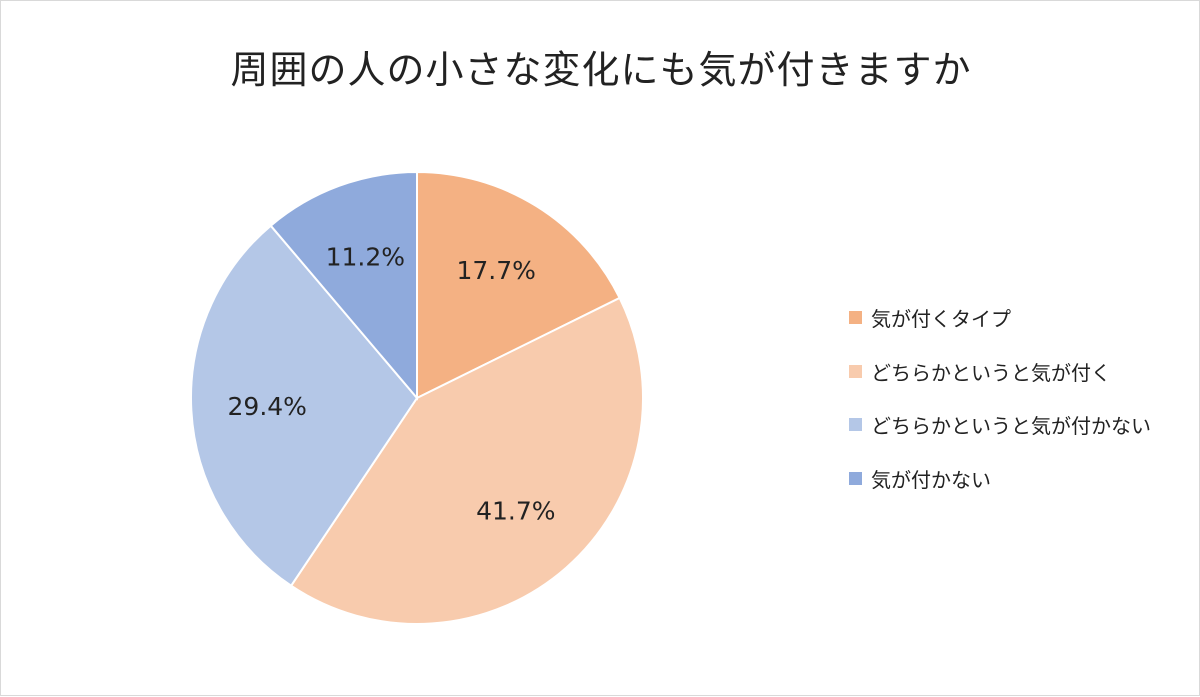 The height and width of the screenshot is (697, 1200). I want to click on legend-item: どちらかというと気が付かない, so click(1000, 424).